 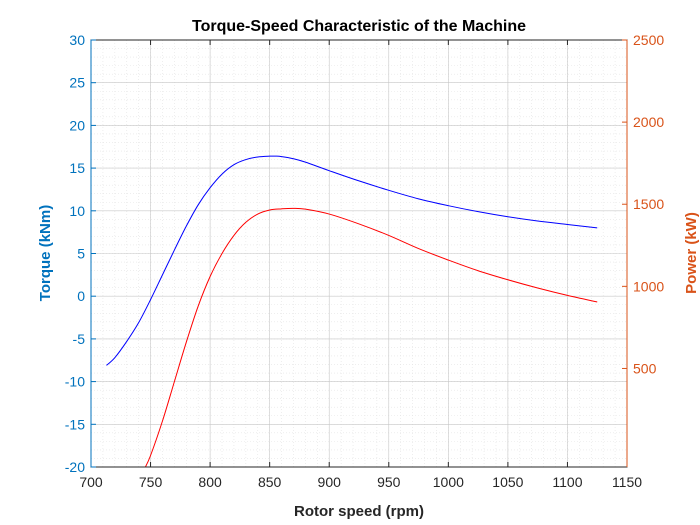 What do you see at coordinates (648, 40) in the screenshot?
I see `right-tick-label: 2500` at bounding box center [648, 40].